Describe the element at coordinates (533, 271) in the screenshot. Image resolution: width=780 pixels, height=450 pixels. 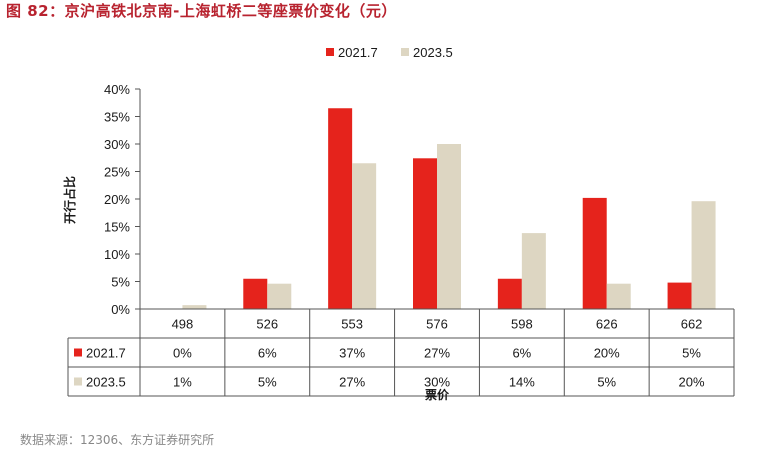
I see `bar-2023.5-598` at that location.